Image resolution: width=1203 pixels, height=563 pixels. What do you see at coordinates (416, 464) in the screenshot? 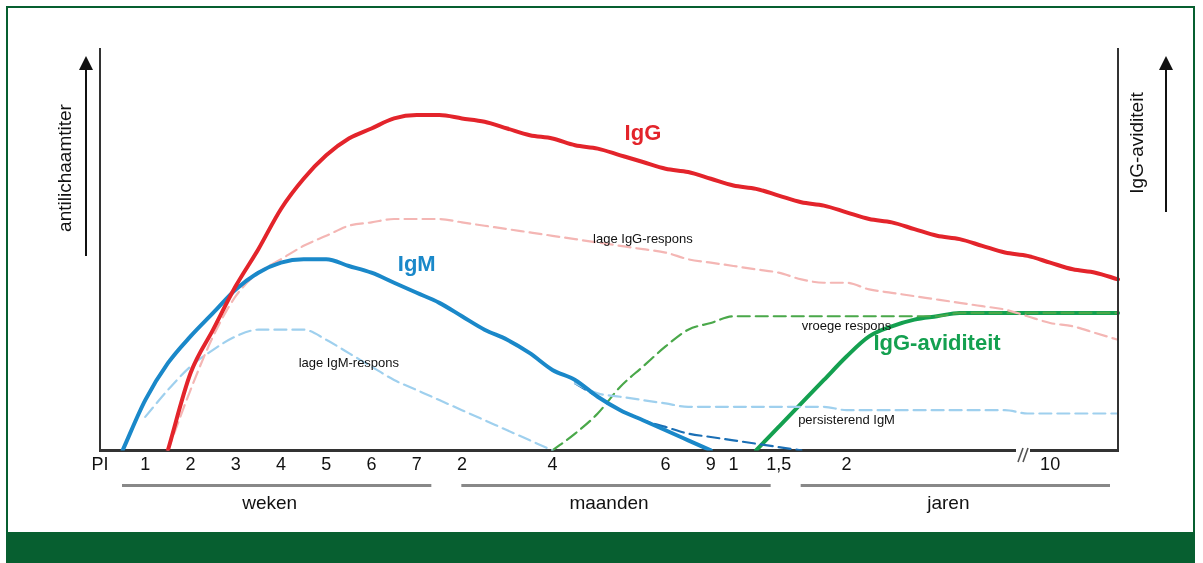
I see `x-tick-label: 7` at bounding box center [416, 464].